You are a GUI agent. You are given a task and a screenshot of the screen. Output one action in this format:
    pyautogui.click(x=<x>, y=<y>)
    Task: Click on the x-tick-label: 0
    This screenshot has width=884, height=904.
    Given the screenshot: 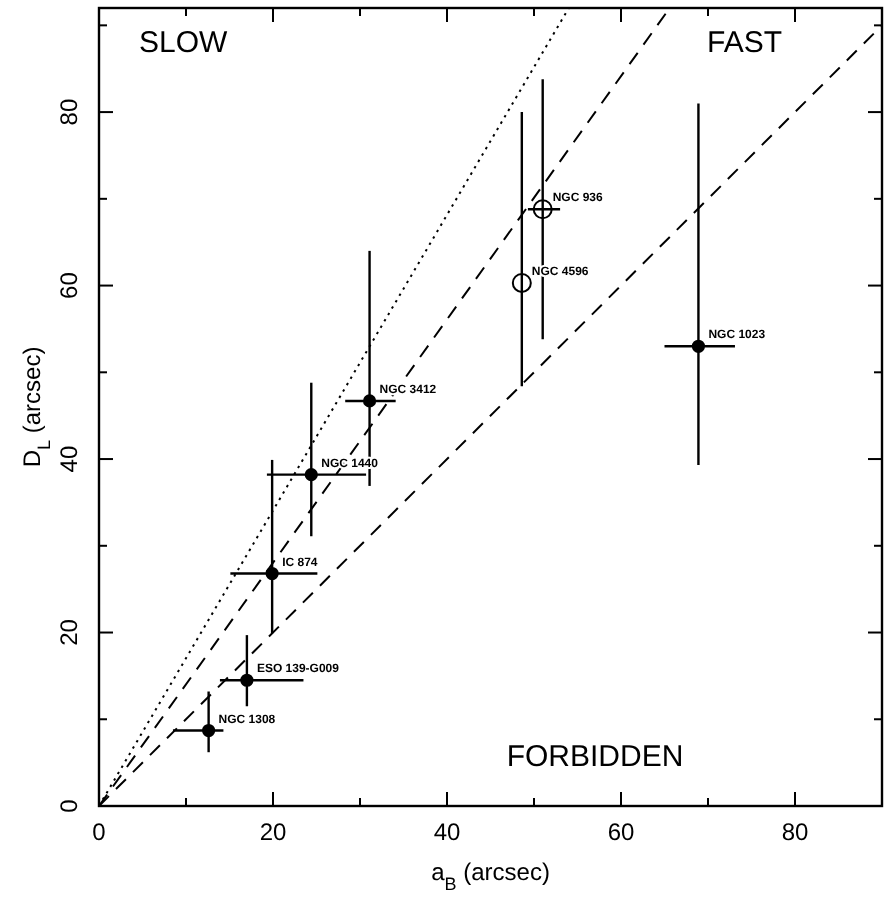 What is the action you would take?
    pyautogui.click(x=99, y=832)
    